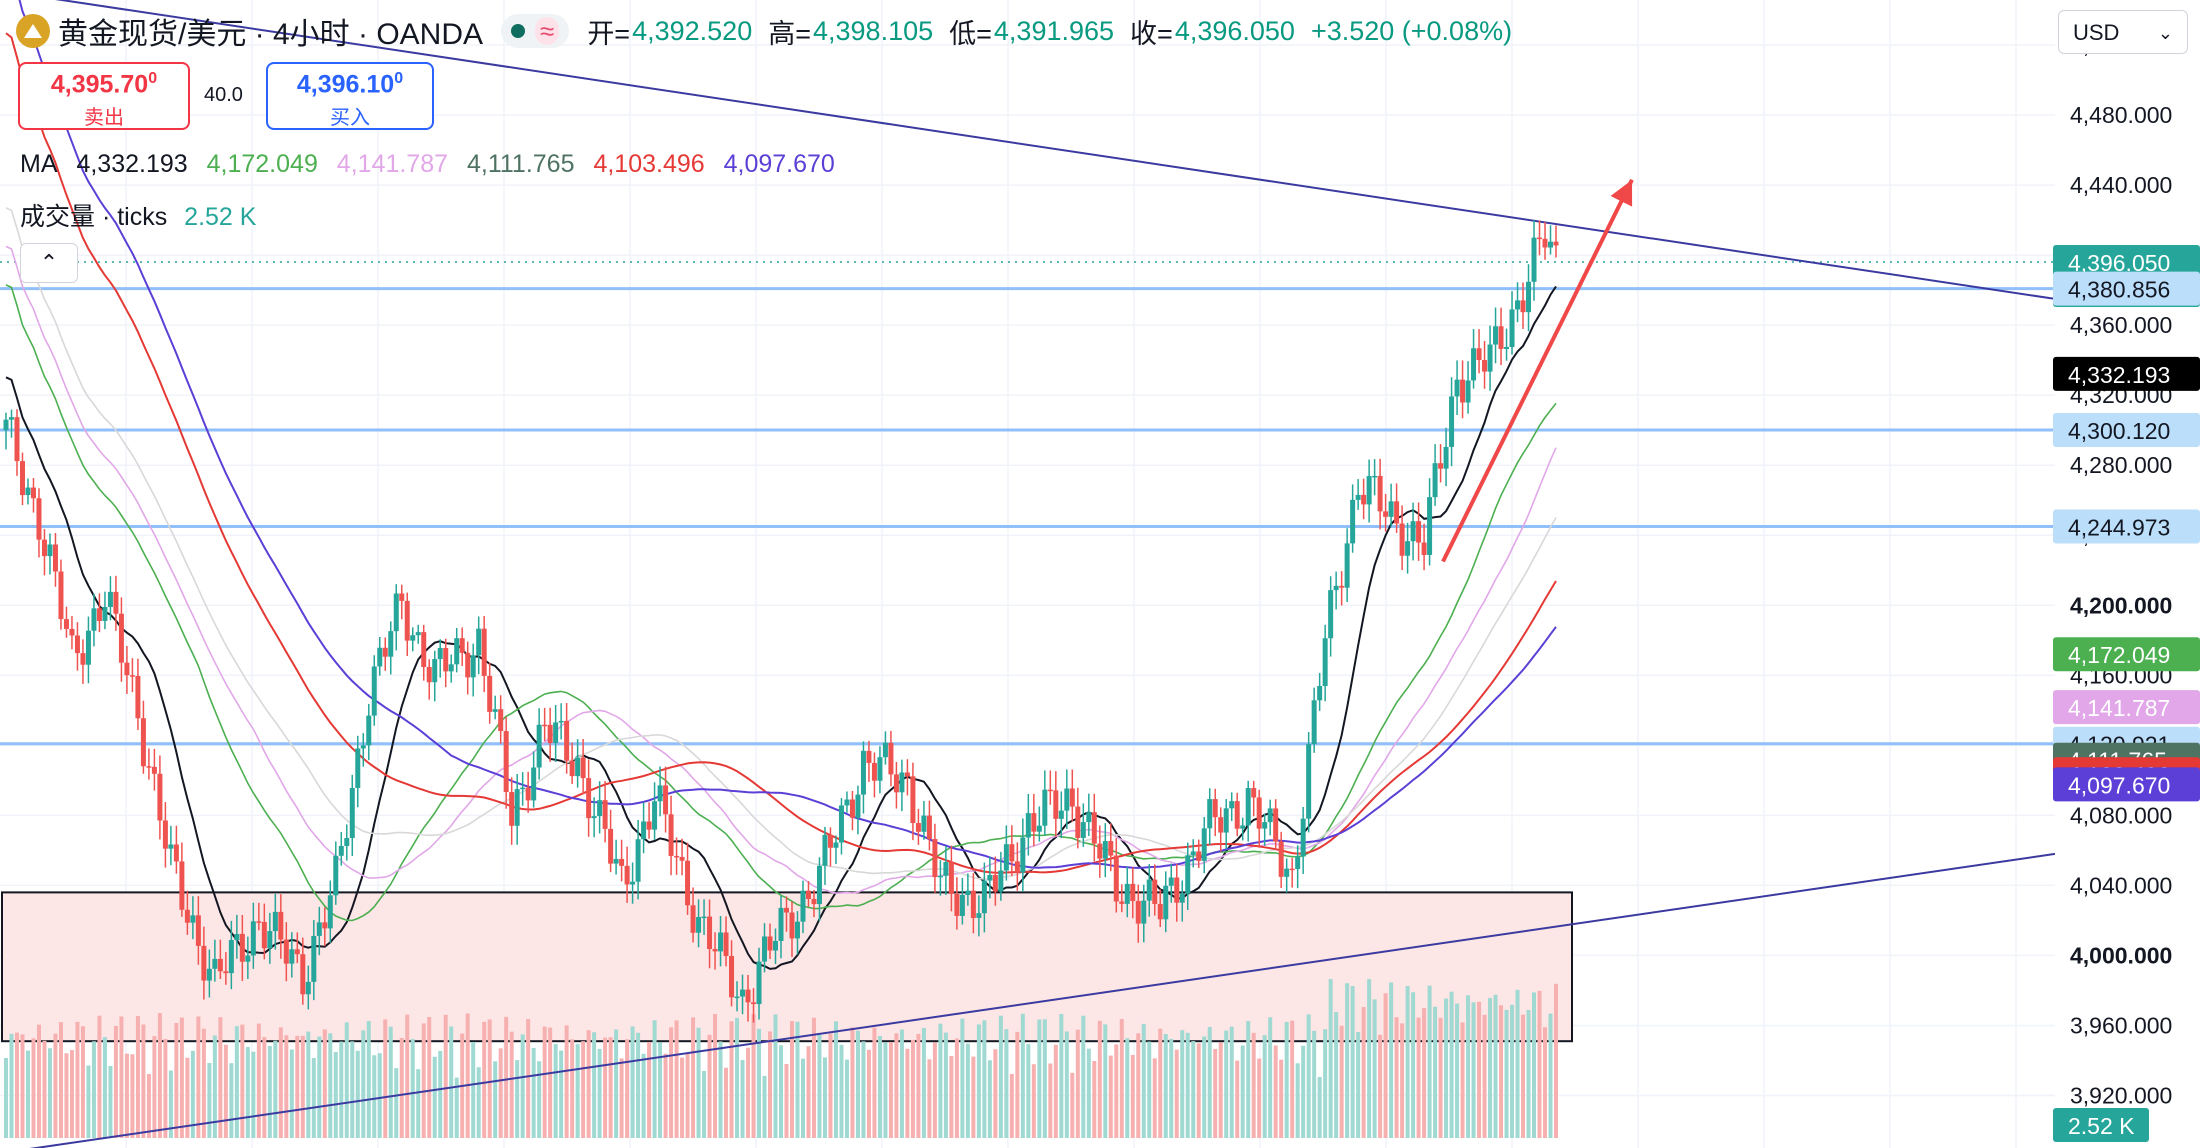 The image size is (2202, 1148). I want to click on price-label-box, so click(2126, 707).